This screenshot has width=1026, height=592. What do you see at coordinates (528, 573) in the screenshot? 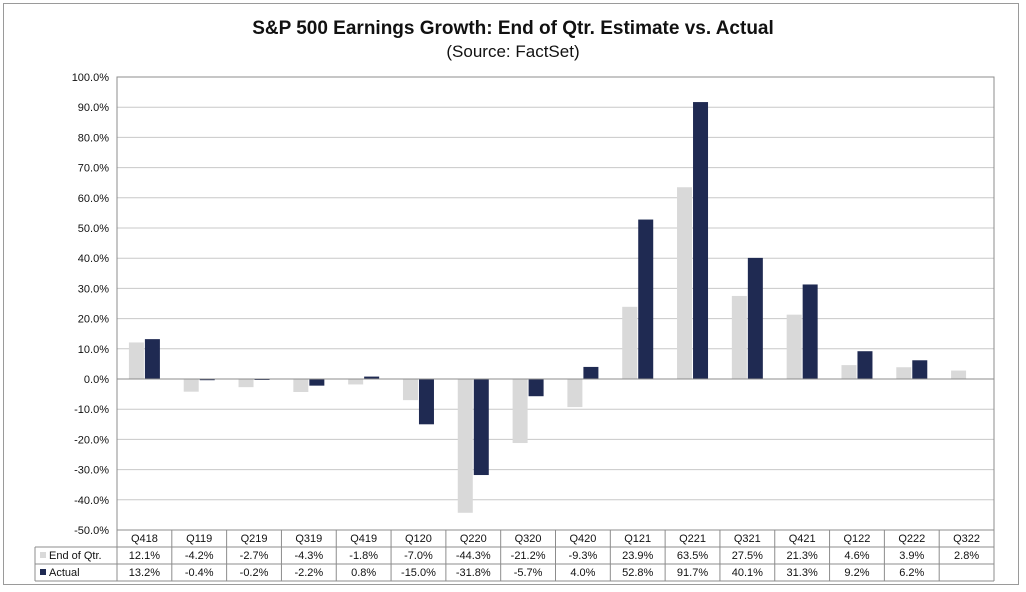
I see `data-label: -5.7%` at bounding box center [528, 573].